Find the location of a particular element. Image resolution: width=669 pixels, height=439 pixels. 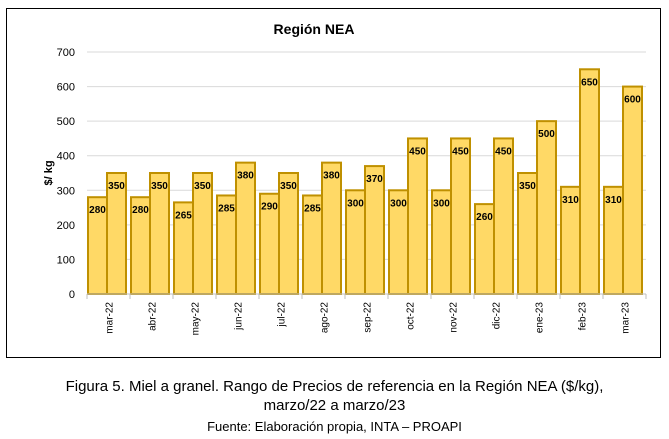

y-tick-label: 300 is located at coordinates (66, 191).